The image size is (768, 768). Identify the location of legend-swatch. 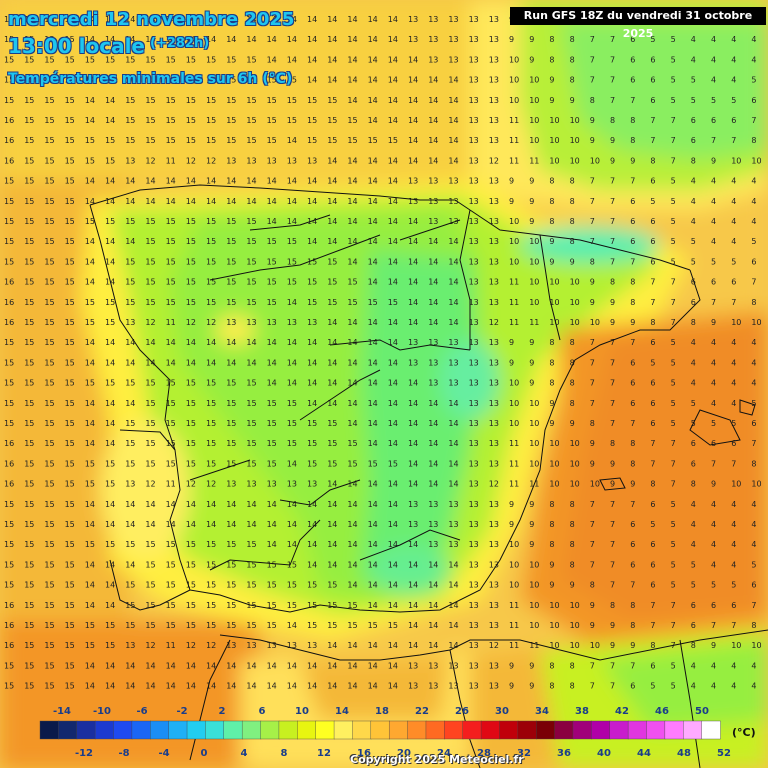
(233, 730).